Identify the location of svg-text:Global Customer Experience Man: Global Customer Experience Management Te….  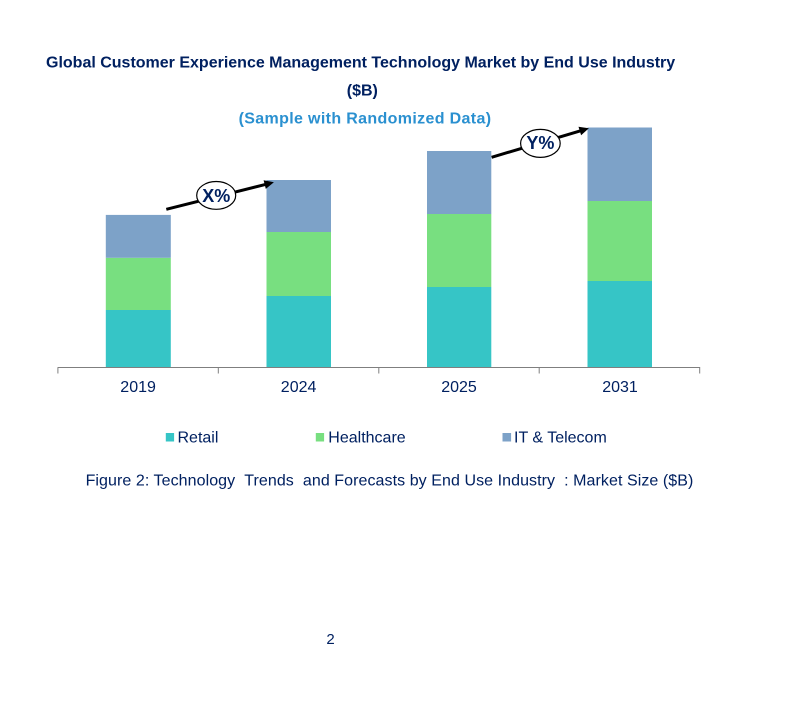
(360, 63).